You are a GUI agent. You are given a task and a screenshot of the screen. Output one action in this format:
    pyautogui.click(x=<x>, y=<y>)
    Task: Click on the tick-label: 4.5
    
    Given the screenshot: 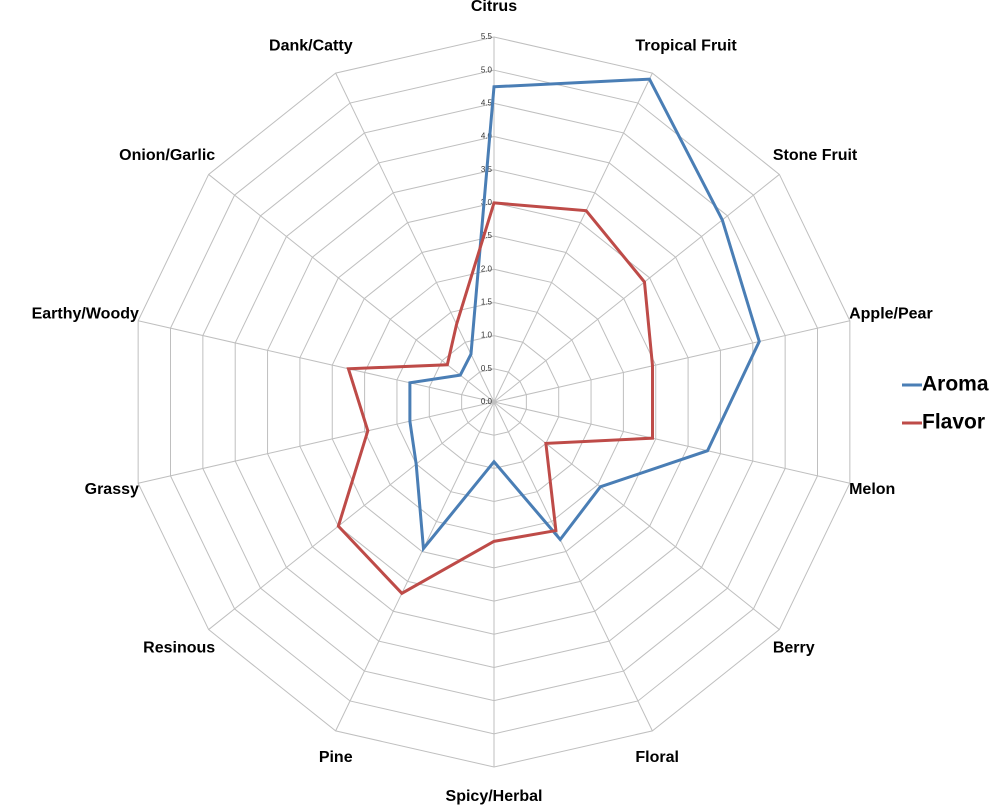 What is the action you would take?
    pyautogui.click(x=487, y=102)
    